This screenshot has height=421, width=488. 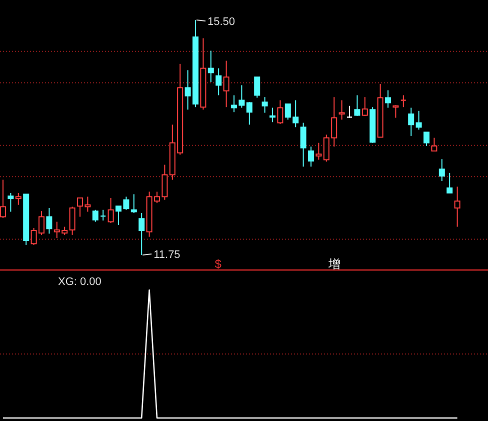 I want to click on chart-title: XG: 0.00, so click(x=80, y=282).